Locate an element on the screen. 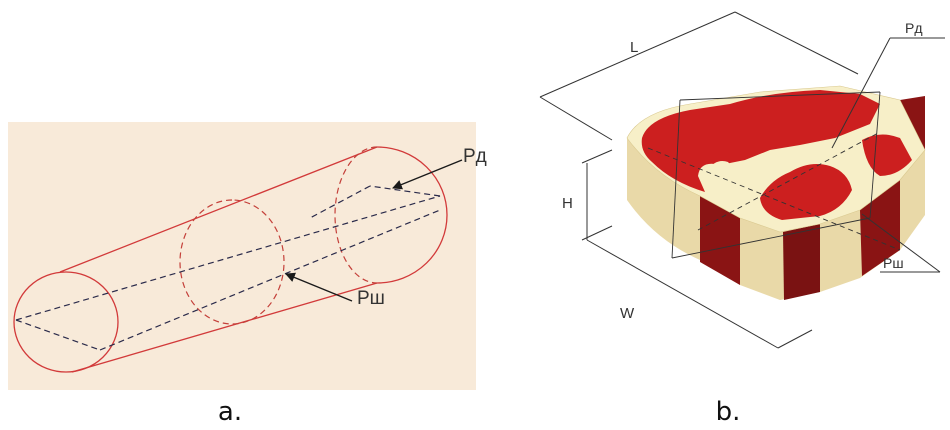 The width and height of the screenshot is (950, 430). cylinder-left-end is located at coordinates (66, 322).